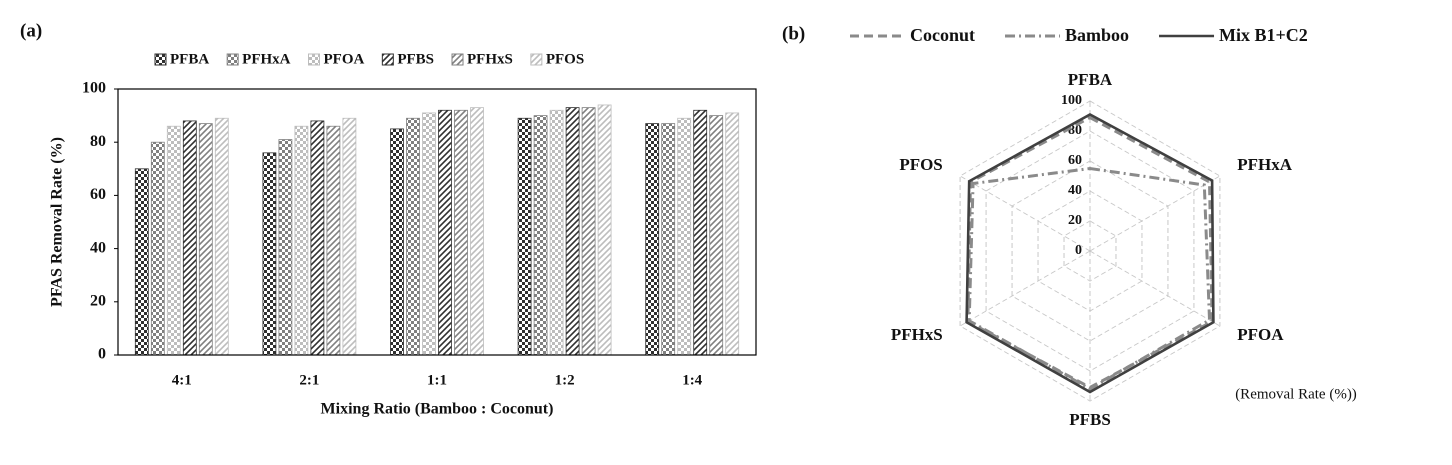 The image size is (1452, 465). I want to click on legend-label: PFOA, so click(344, 59).